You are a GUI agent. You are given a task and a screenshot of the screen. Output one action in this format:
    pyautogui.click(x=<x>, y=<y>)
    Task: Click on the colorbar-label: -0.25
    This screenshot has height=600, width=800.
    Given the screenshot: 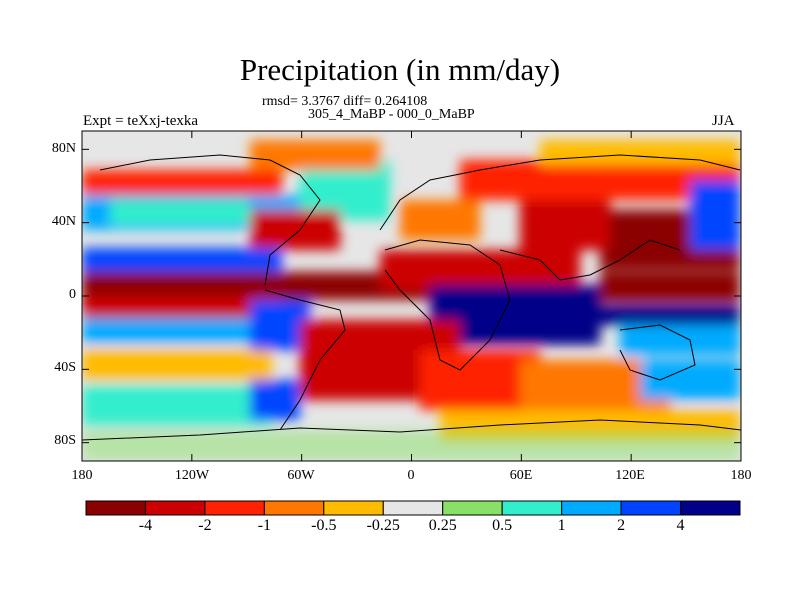 What is the action you would take?
    pyautogui.click(x=383, y=525)
    